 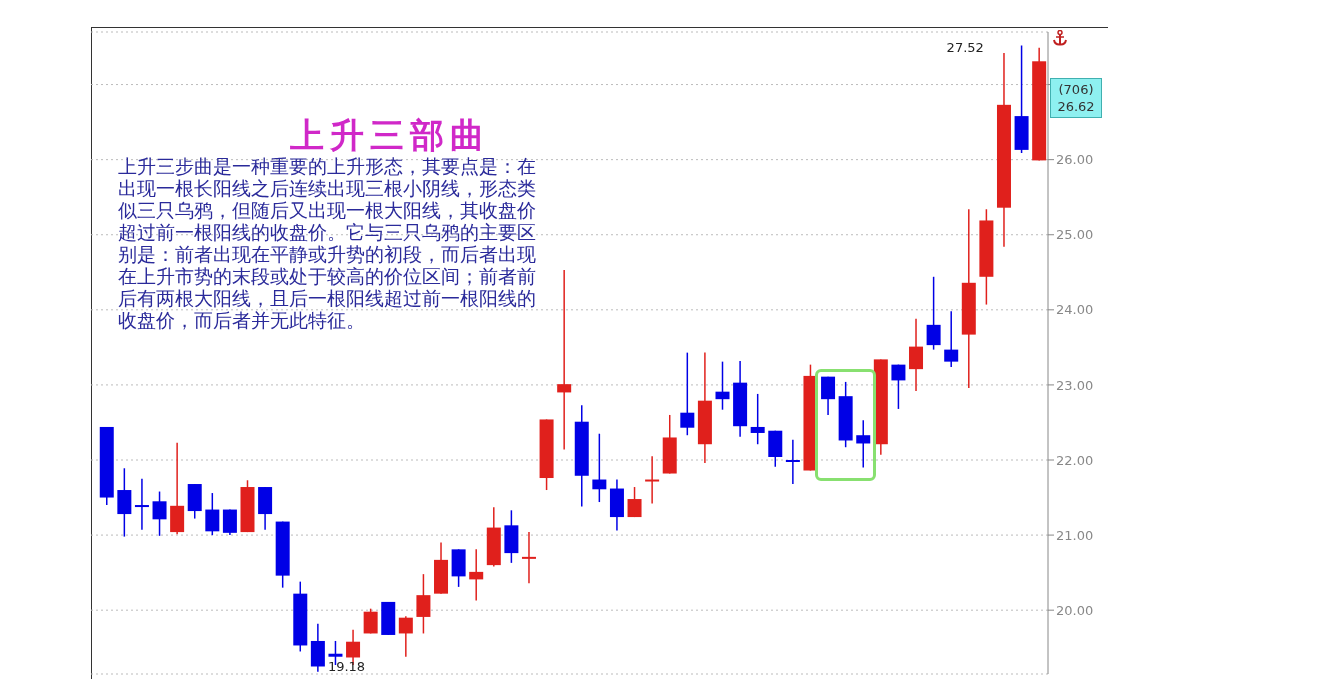 I want to click on y-tick-label: 21.00, so click(x=1075, y=535).